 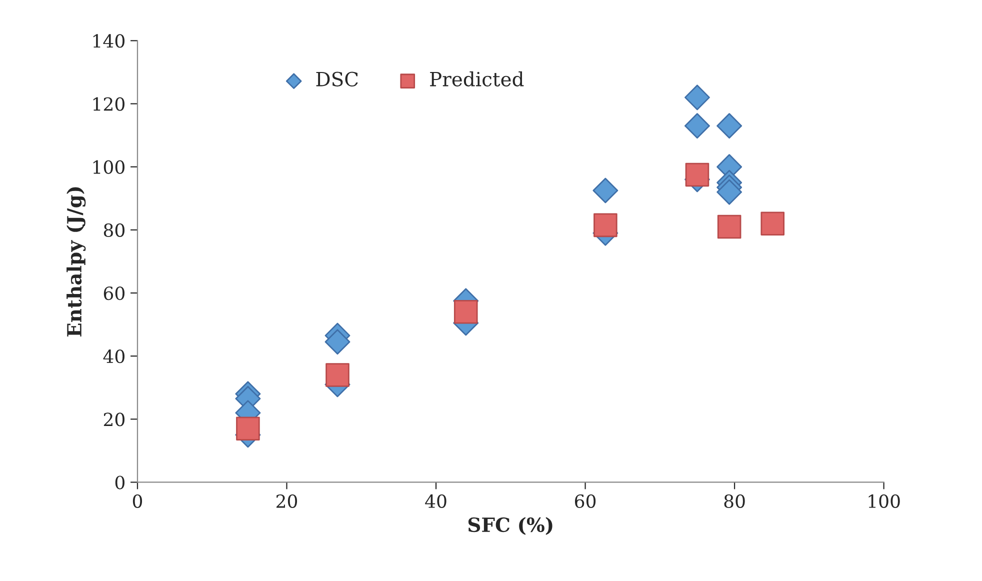 What do you see at coordinates (287, 501) in the screenshot?
I see `x-tick-label: 20` at bounding box center [287, 501].